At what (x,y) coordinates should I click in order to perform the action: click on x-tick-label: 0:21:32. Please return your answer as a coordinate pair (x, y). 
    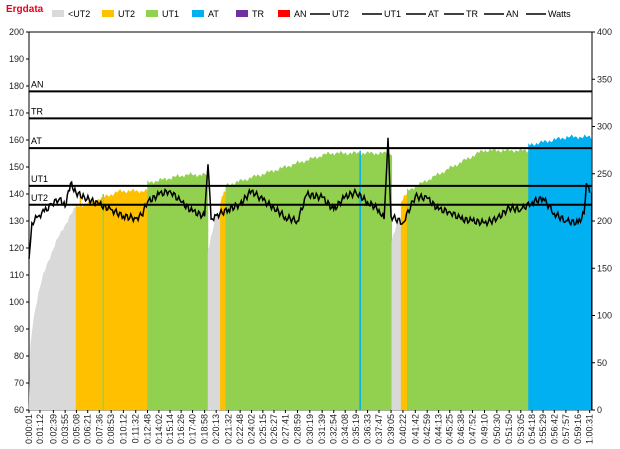
    Looking at the image, I should click on (228, 429).